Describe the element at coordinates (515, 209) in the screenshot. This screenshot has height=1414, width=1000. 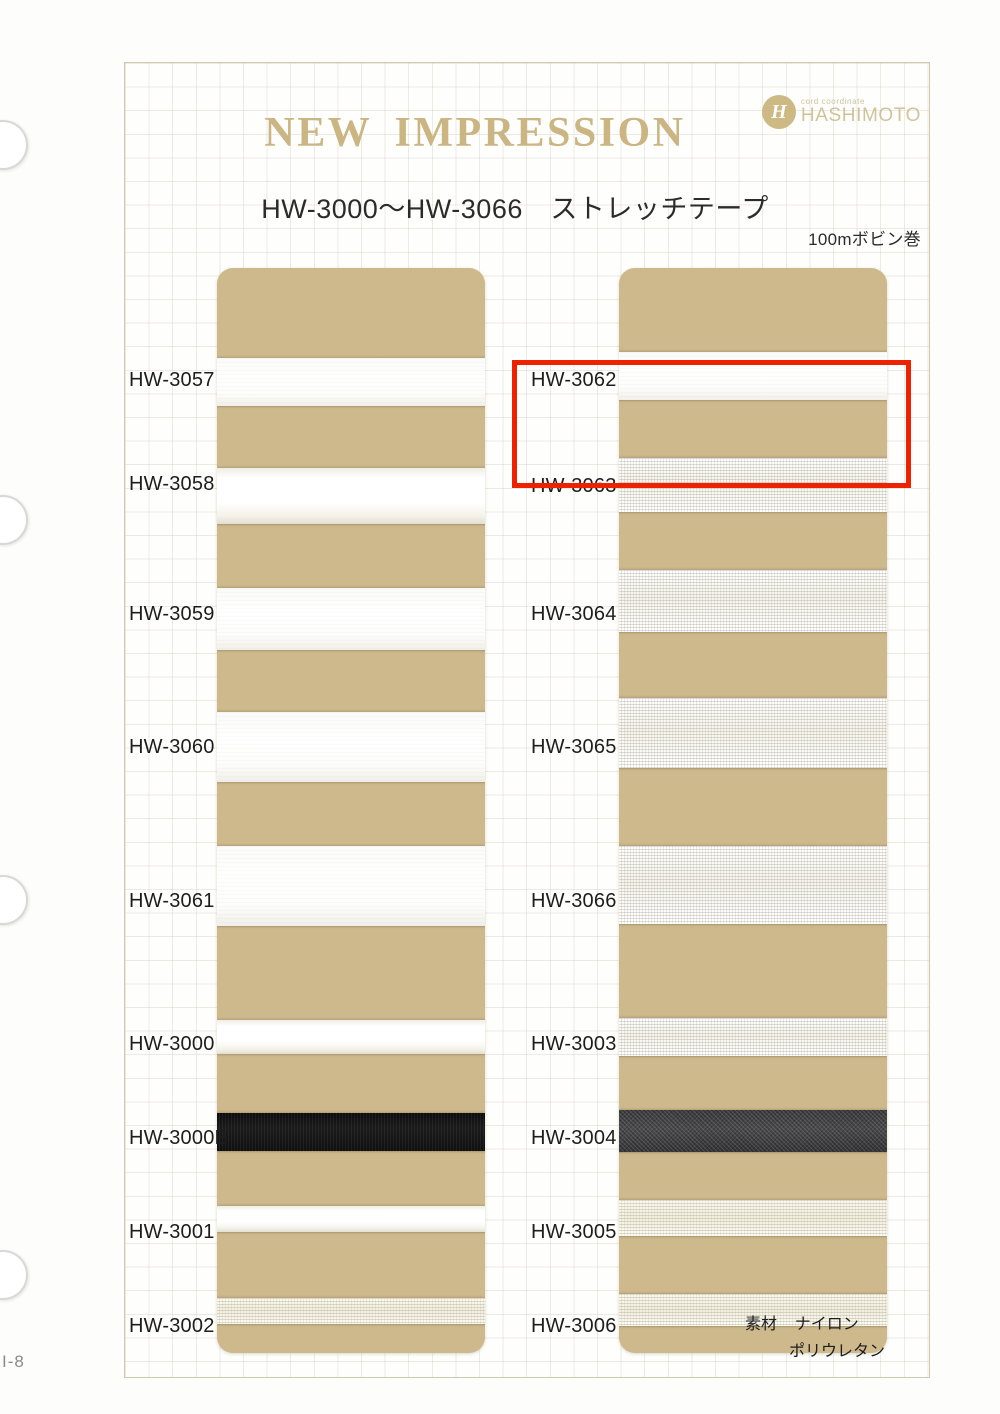
I see `page-subtitle: HW-3000〜HW-3066 ストレッチテープ` at that location.